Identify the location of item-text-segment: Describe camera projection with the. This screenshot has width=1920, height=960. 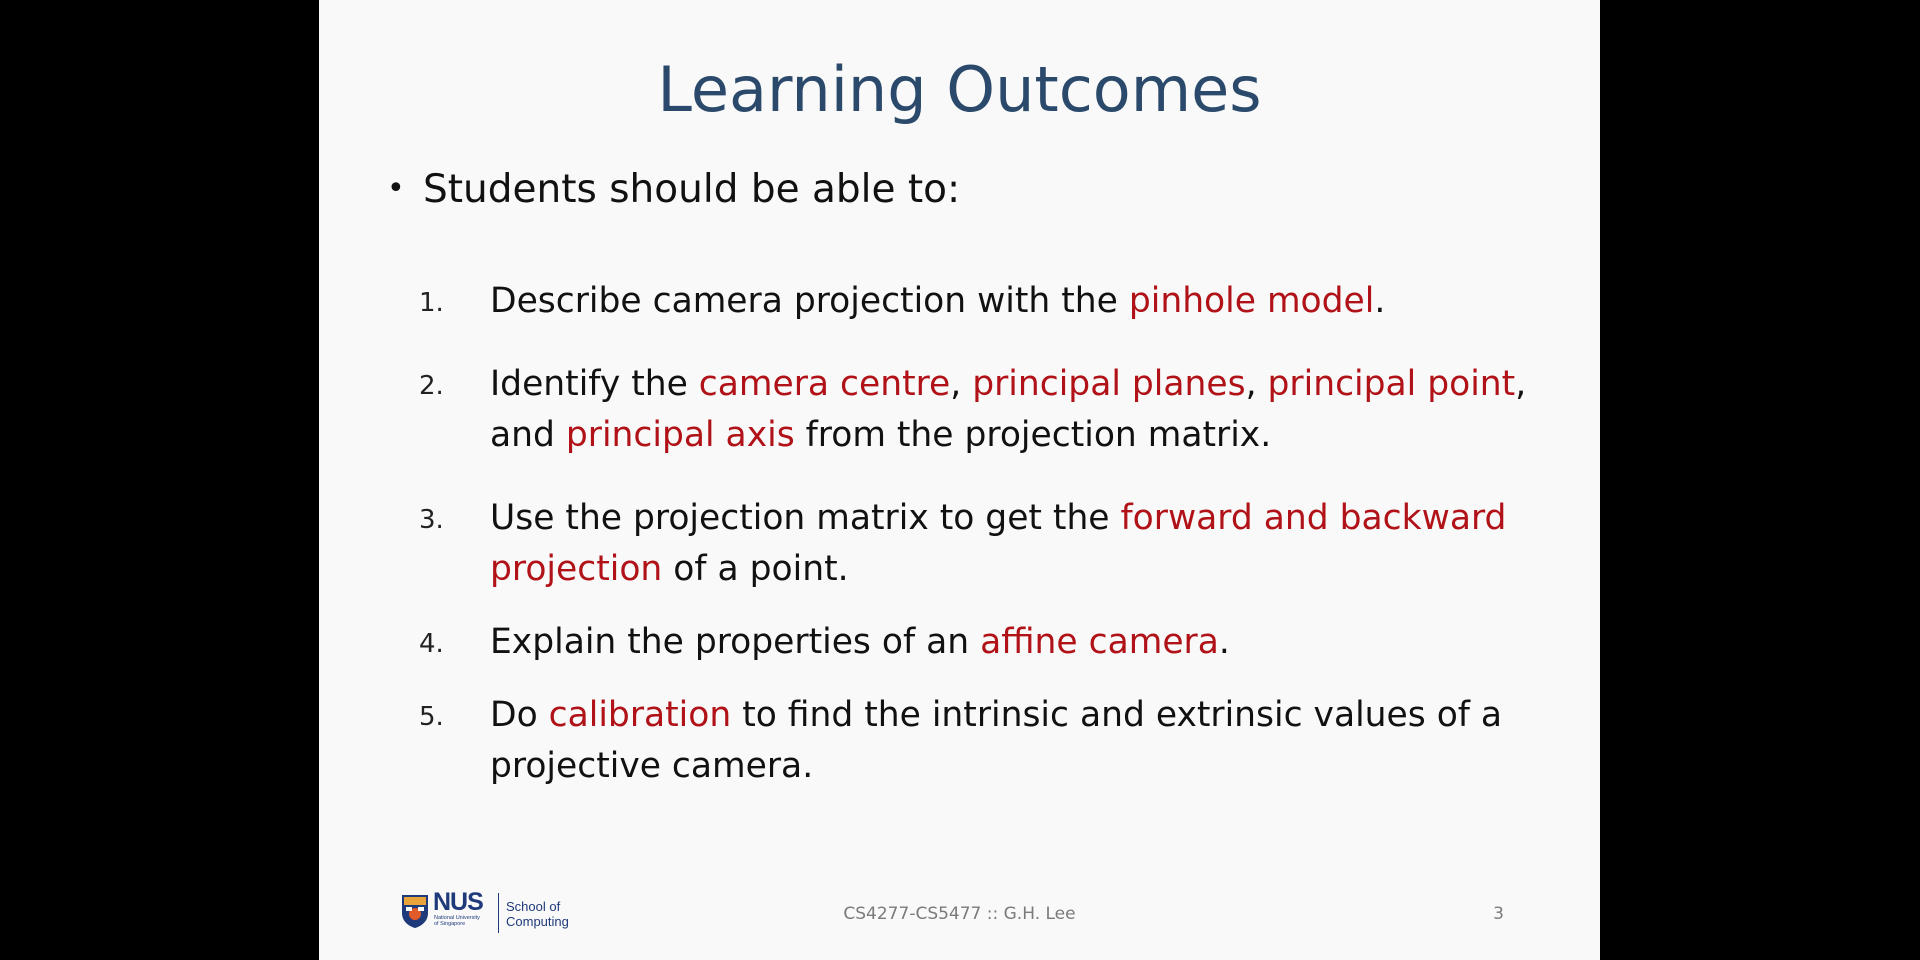
(809, 301).